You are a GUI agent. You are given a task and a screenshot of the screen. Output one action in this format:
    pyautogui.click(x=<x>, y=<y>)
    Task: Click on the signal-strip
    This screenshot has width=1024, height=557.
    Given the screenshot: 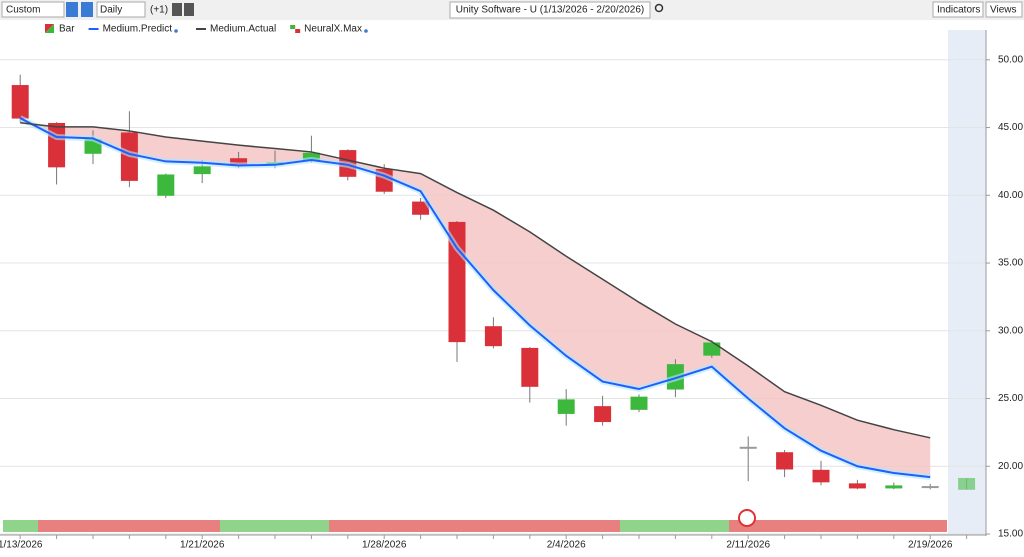 What is the action you would take?
    pyautogui.click(x=475, y=520)
    